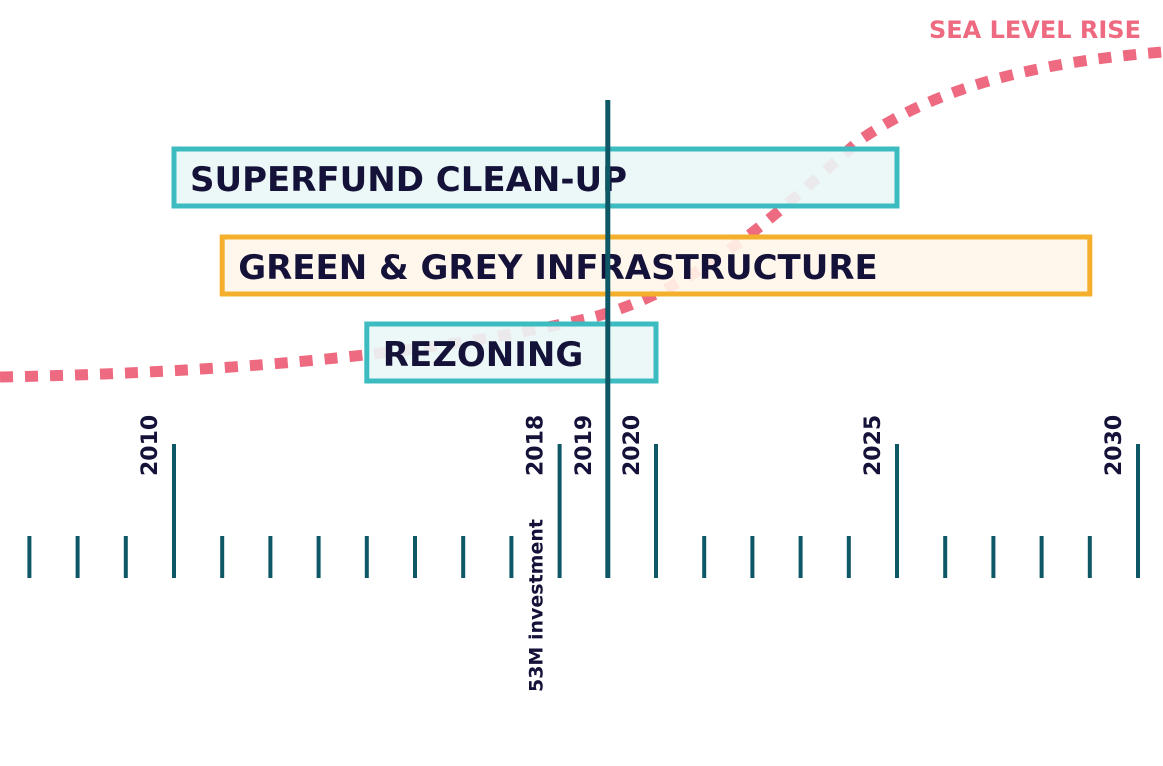 The height and width of the screenshot is (766, 1163). What do you see at coordinates (584, 445) in the screenshot?
I see `year-label-2019: 2019` at bounding box center [584, 445].